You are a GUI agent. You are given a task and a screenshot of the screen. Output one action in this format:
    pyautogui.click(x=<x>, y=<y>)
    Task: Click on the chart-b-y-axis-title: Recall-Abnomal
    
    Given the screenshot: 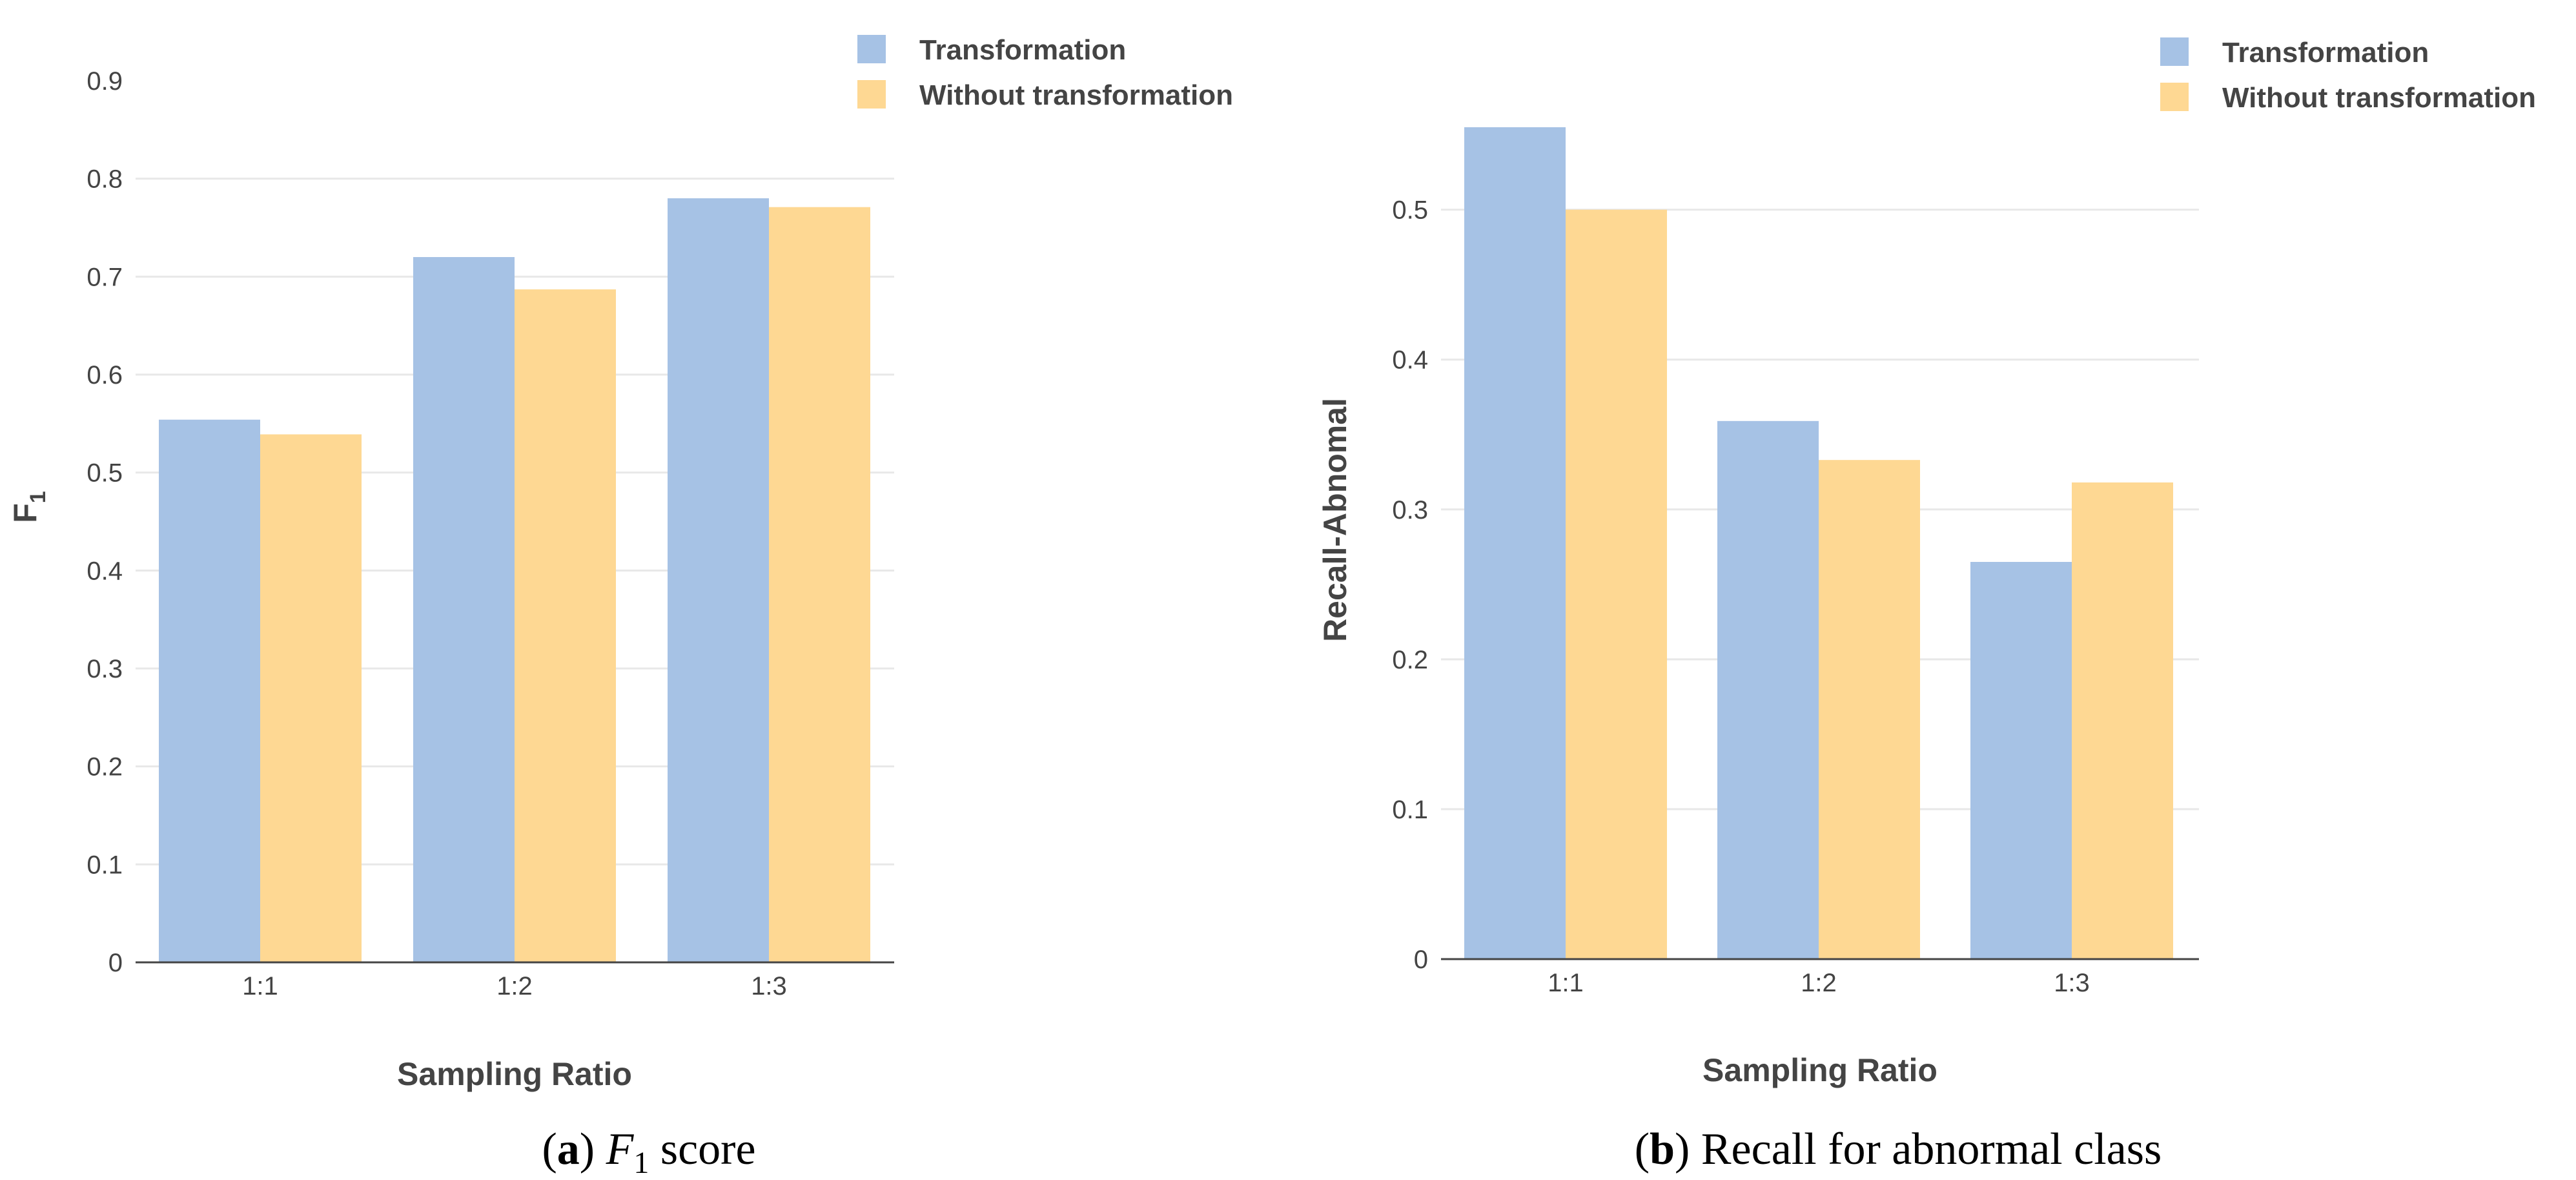 What is the action you would take?
    pyautogui.click(x=1335, y=520)
    